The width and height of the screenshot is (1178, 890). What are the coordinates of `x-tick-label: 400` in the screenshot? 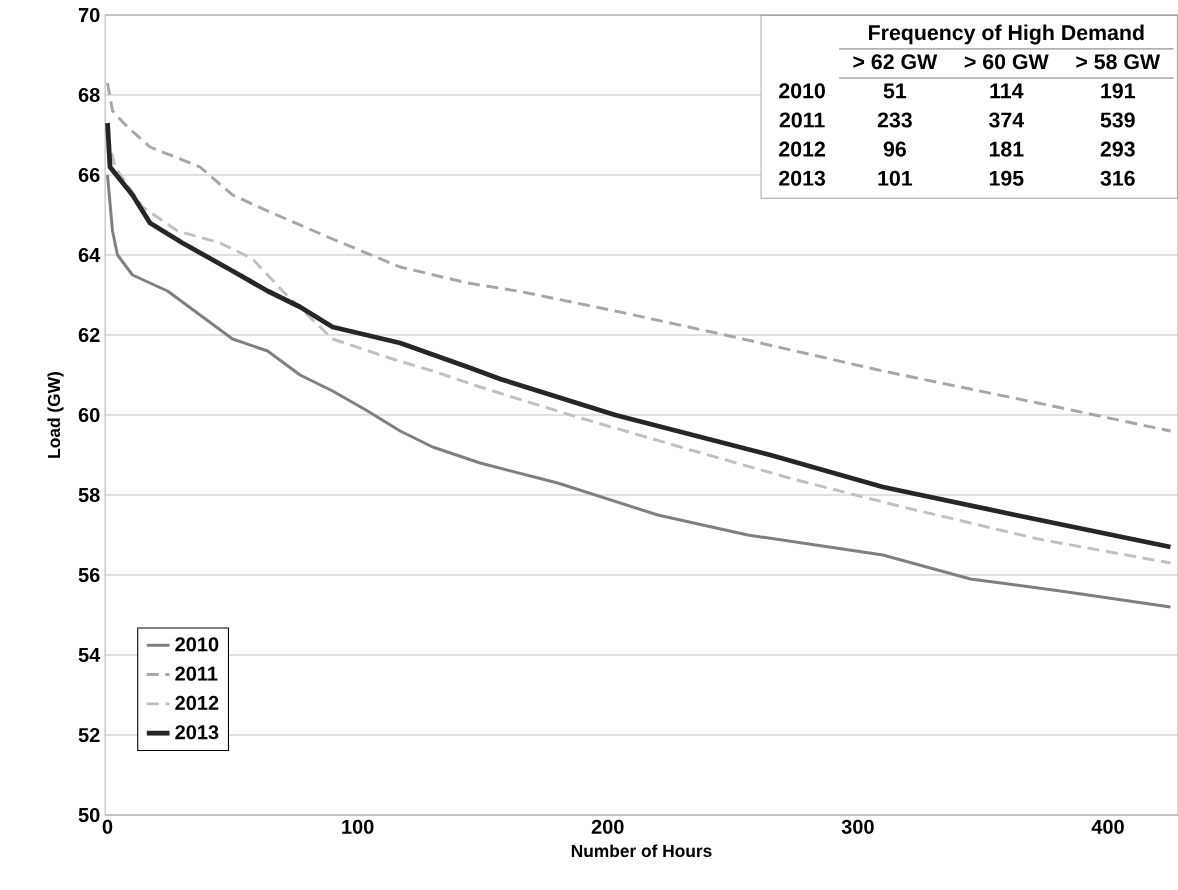 It's located at (1107, 826).